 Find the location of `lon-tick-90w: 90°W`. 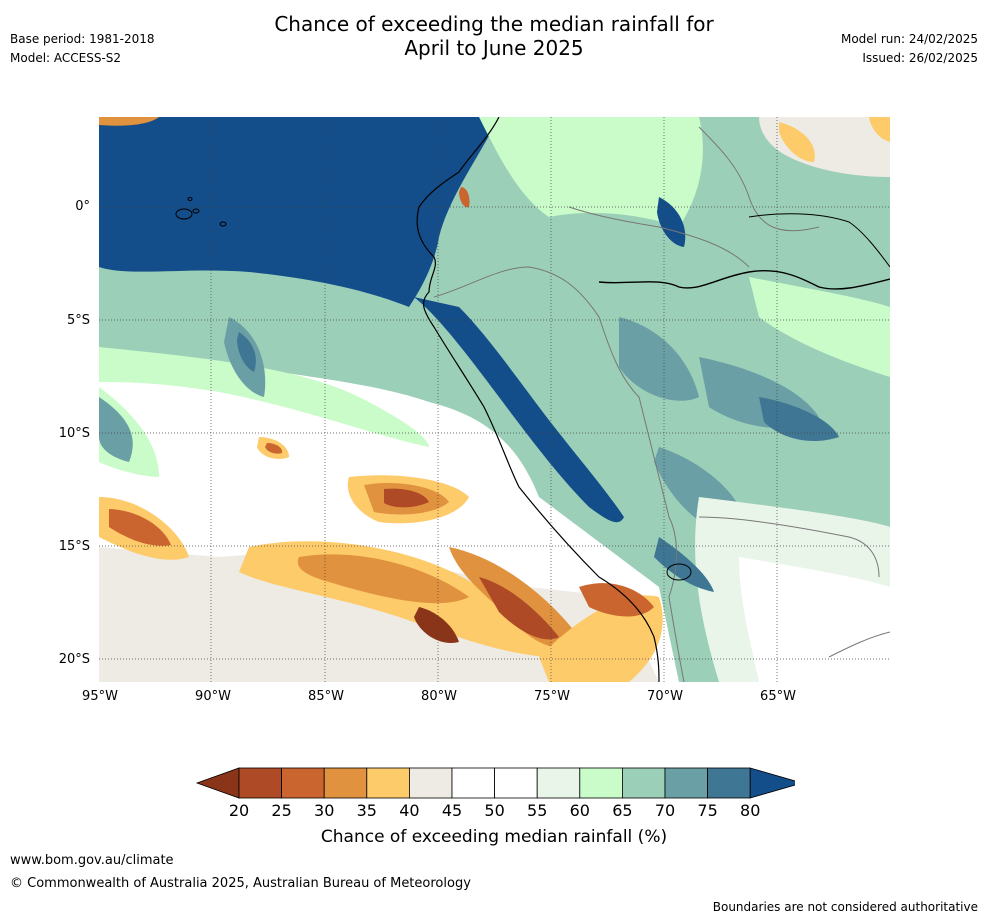

lon-tick-90w: 90°W is located at coordinates (213, 696).